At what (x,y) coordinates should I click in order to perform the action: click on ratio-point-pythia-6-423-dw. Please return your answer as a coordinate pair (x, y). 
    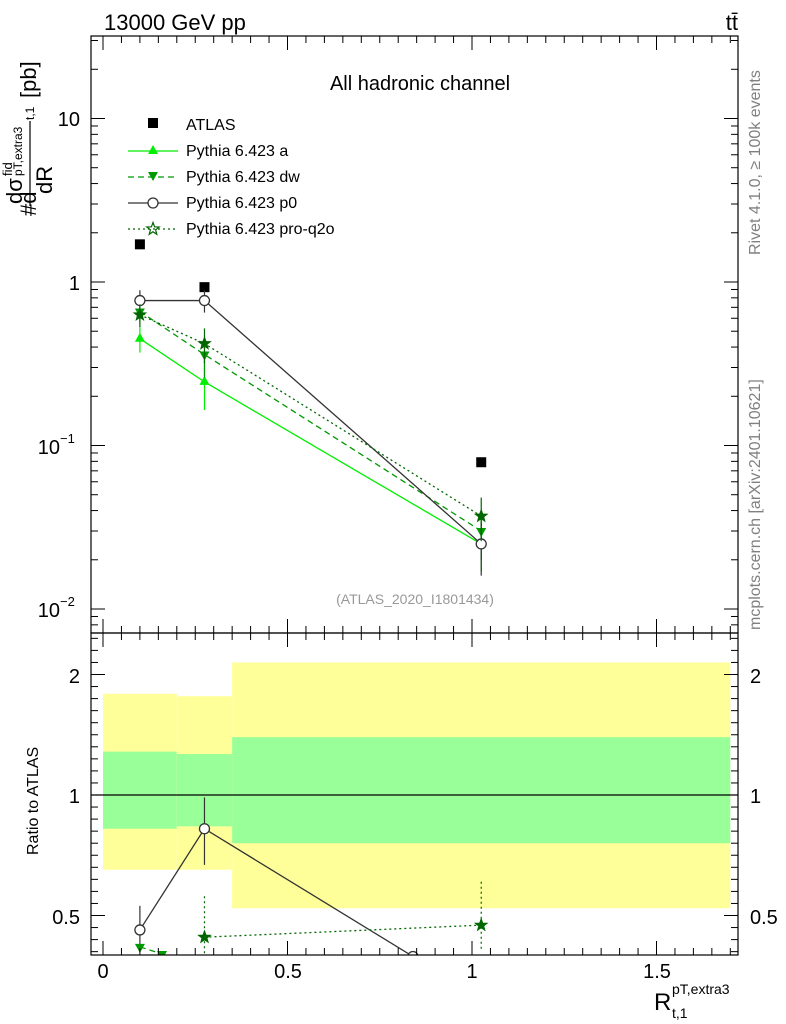
    Looking at the image, I should click on (162, 953).